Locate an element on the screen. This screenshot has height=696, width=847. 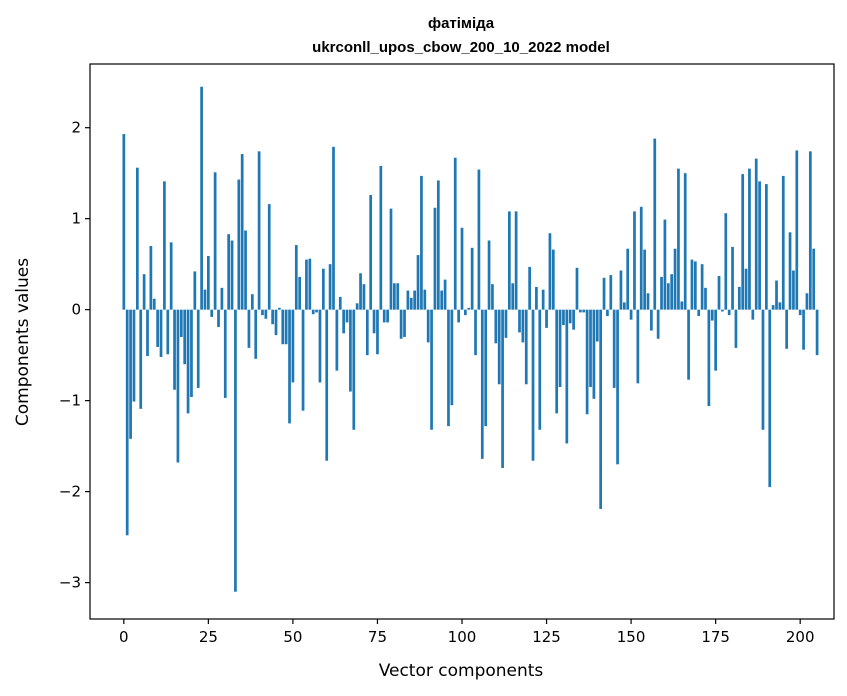
chart-subtitle: ukrconll_upos_cbow_200_10_2022 model is located at coordinates (461, 47).